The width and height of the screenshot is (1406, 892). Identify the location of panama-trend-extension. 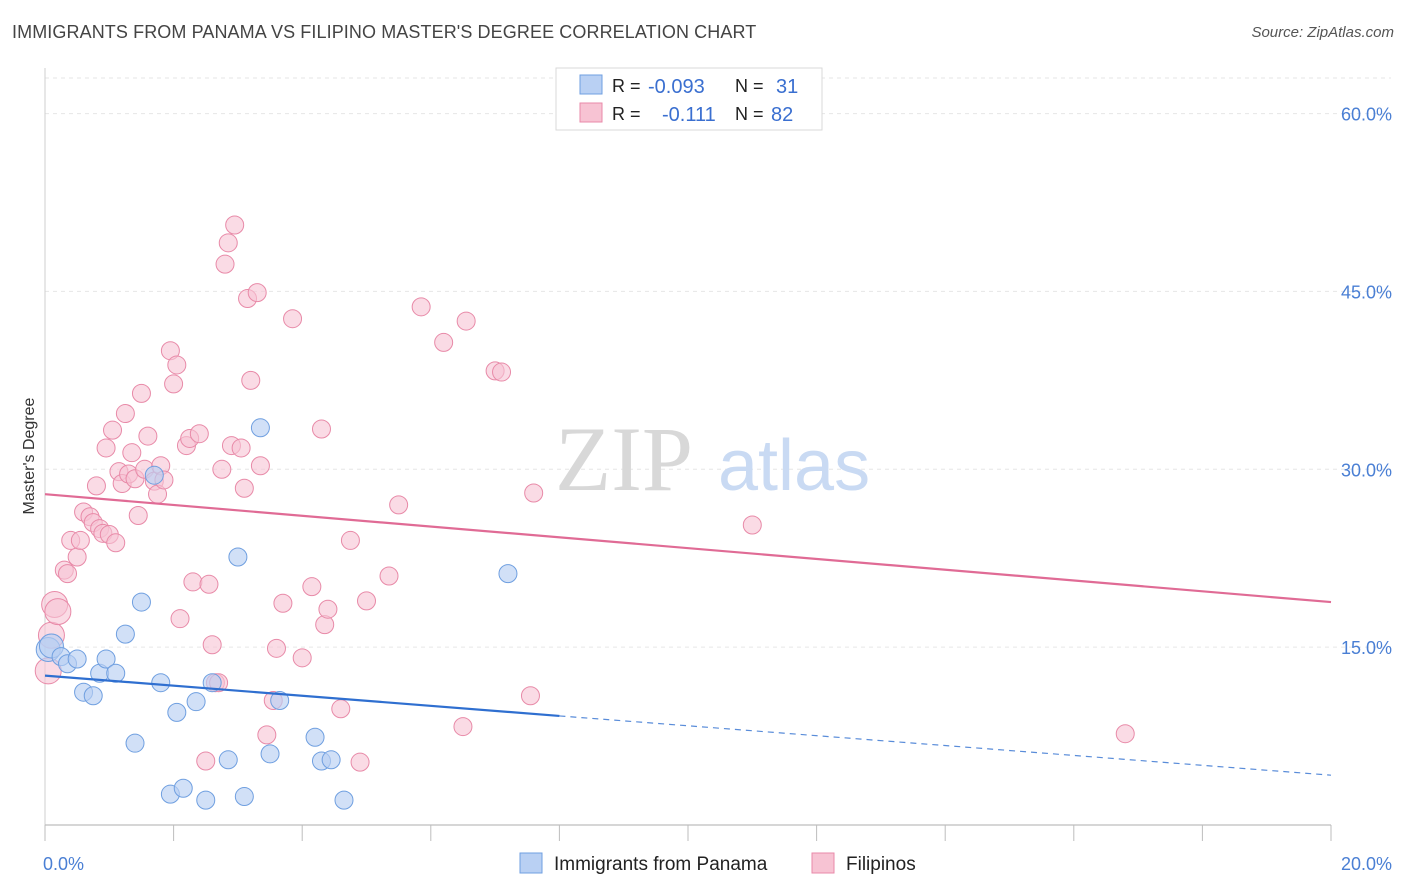
(945, 745).